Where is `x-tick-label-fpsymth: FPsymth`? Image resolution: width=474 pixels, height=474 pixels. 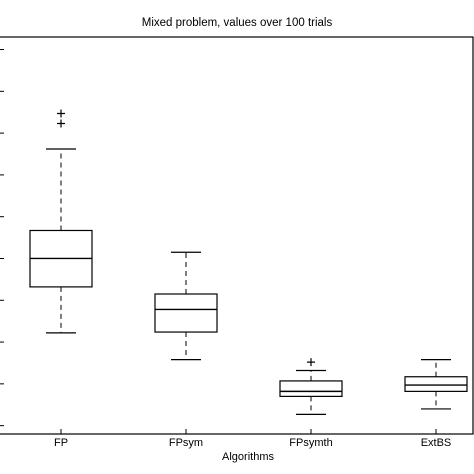 x-tick-label-fpsymth: FPsymth is located at coordinates (310, 443).